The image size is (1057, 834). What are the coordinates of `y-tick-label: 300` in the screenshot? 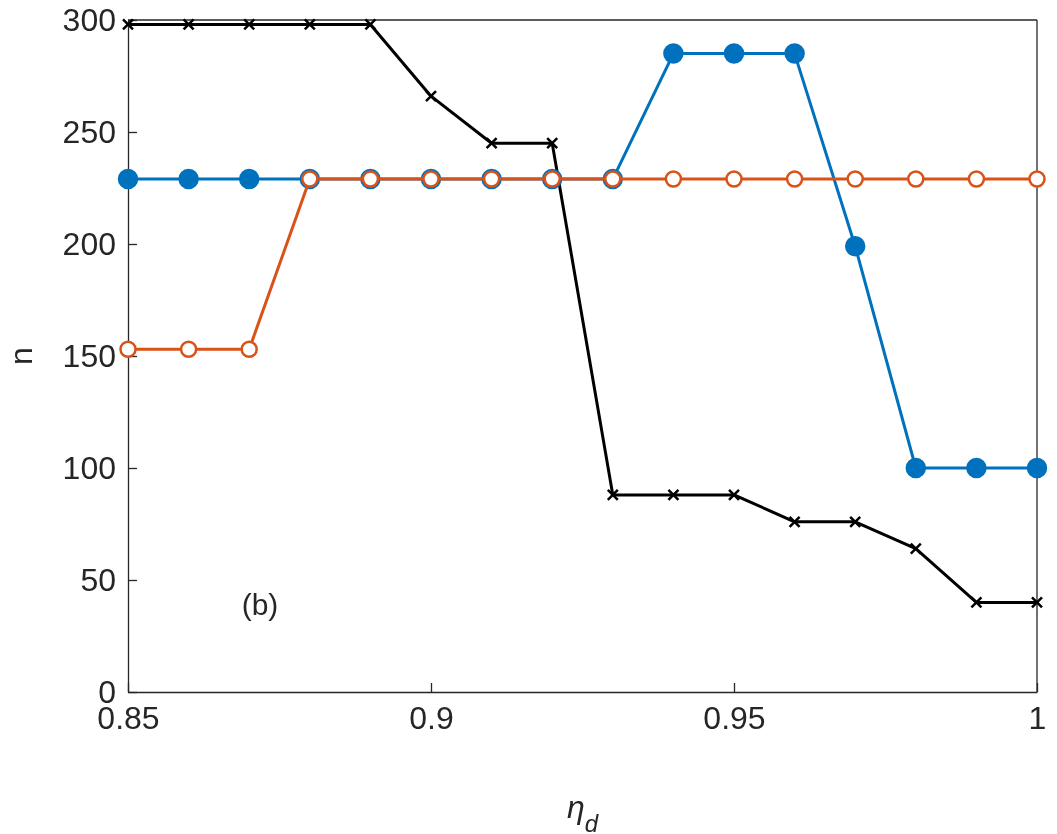 It's located at (89, 19).